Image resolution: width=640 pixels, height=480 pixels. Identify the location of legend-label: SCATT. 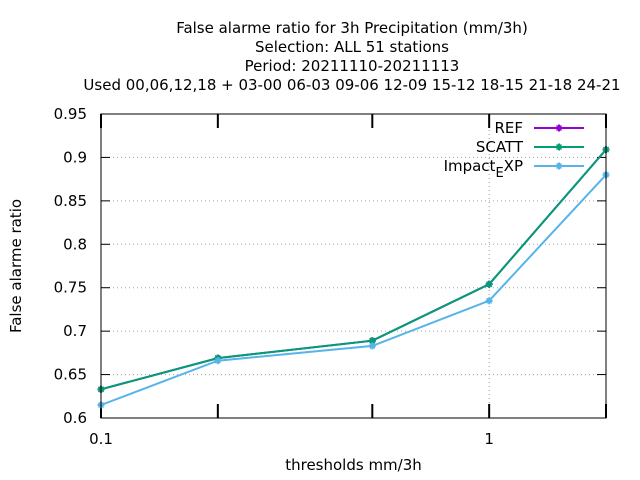
(500, 147).